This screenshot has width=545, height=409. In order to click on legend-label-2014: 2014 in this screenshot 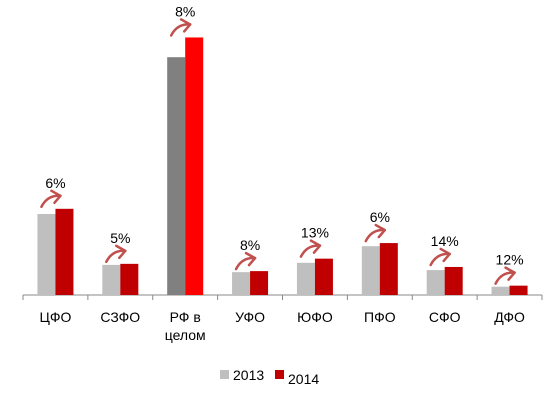, I will do `click(303, 379)`.